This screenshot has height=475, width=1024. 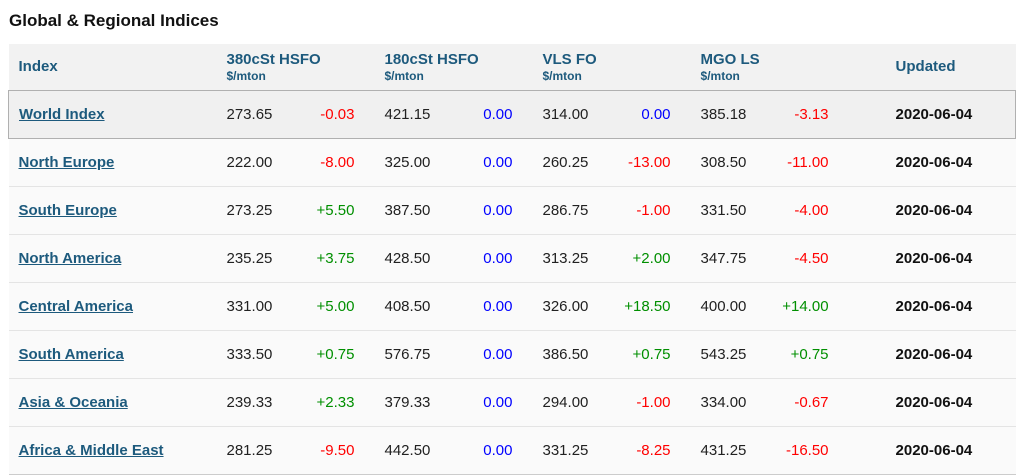 I want to click on price-value: 273.65, so click(x=256, y=114).